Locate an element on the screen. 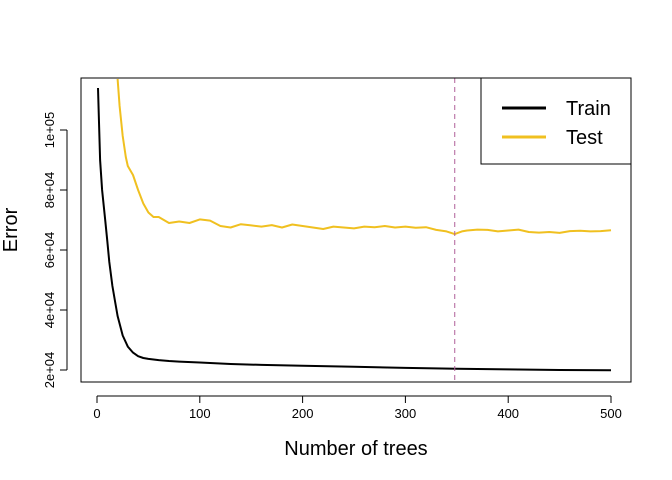  legend-box is located at coordinates (556, 121).